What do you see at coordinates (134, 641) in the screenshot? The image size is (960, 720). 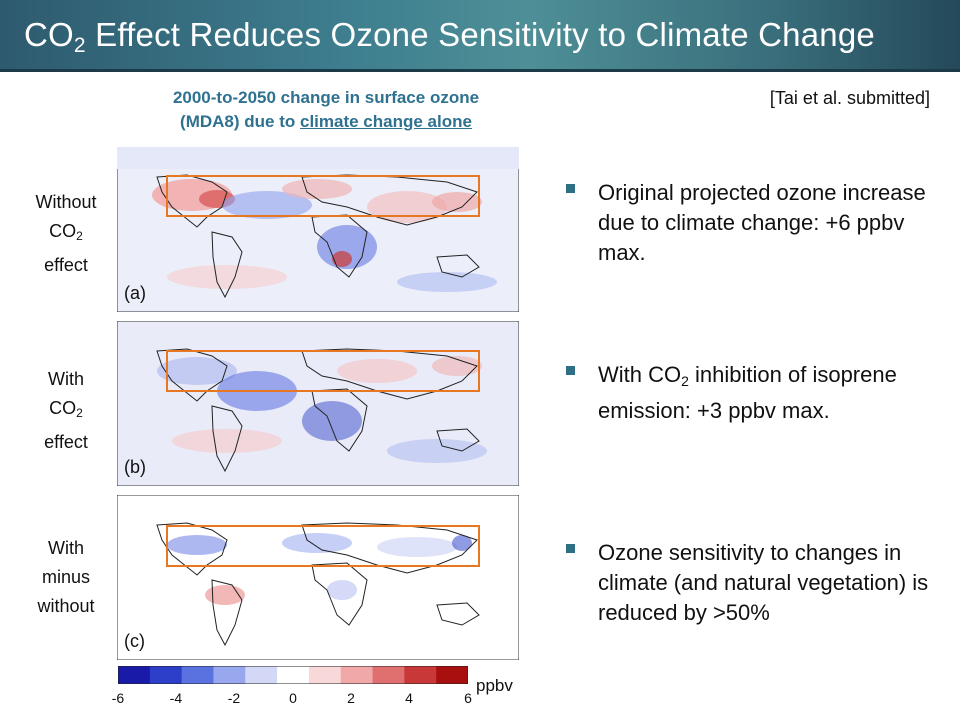 I see `panel-letter-c: (c)` at bounding box center [134, 641].